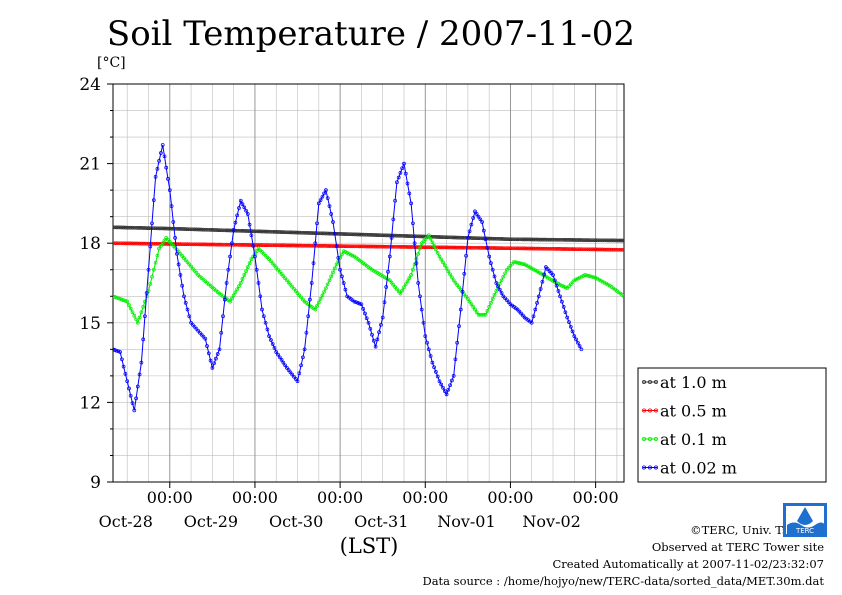  Describe the element at coordinates (693, 411) in the screenshot. I see `legend-label: at 0.5 m` at that location.